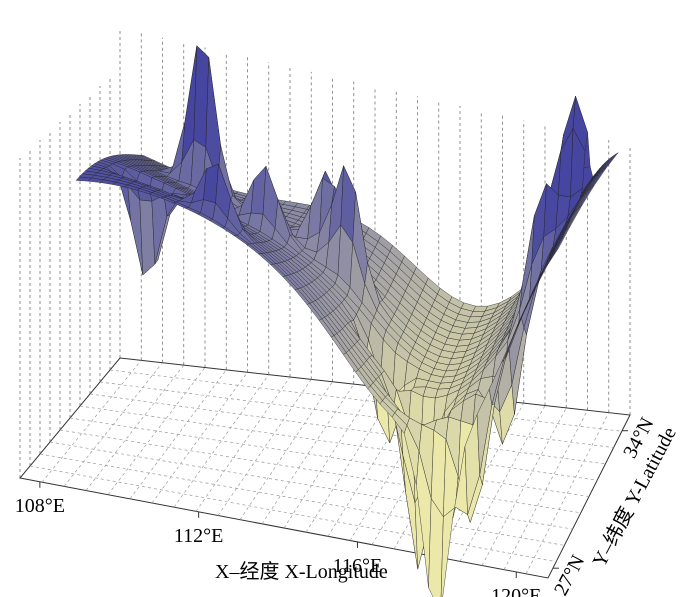  What do you see at coordinates (301, 571) in the screenshot?
I see `x-axis-title: X–经度 X-Longitude` at bounding box center [301, 571].